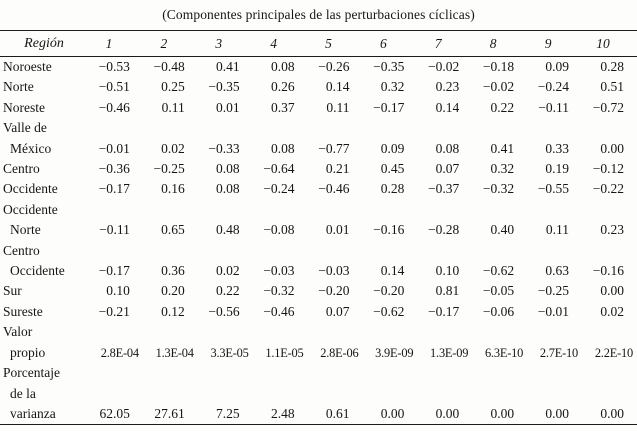 This screenshot has height=431, width=637. What do you see at coordinates (284, 352) in the screenshot?
I see `cell-value: 1.1E-05` at bounding box center [284, 352].